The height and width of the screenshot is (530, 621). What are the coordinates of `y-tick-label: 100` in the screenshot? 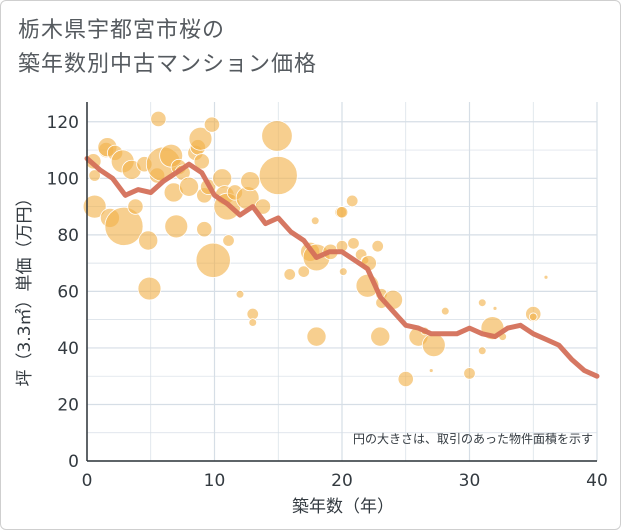 It's located at (63, 179).